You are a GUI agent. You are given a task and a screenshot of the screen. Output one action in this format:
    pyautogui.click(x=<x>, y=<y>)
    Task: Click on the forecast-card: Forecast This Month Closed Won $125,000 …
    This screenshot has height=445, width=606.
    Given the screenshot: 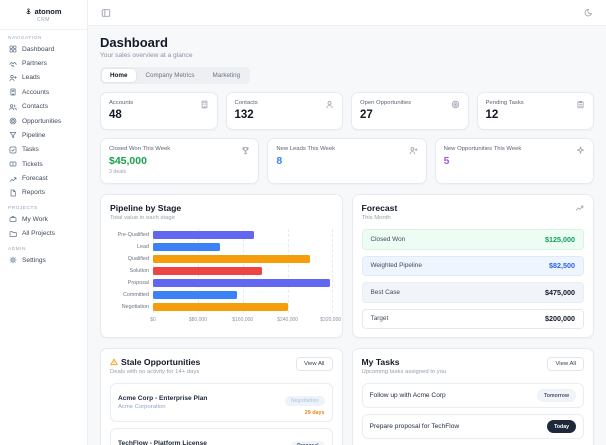 What is the action you would take?
    pyautogui.click(x=472, y=266)
    